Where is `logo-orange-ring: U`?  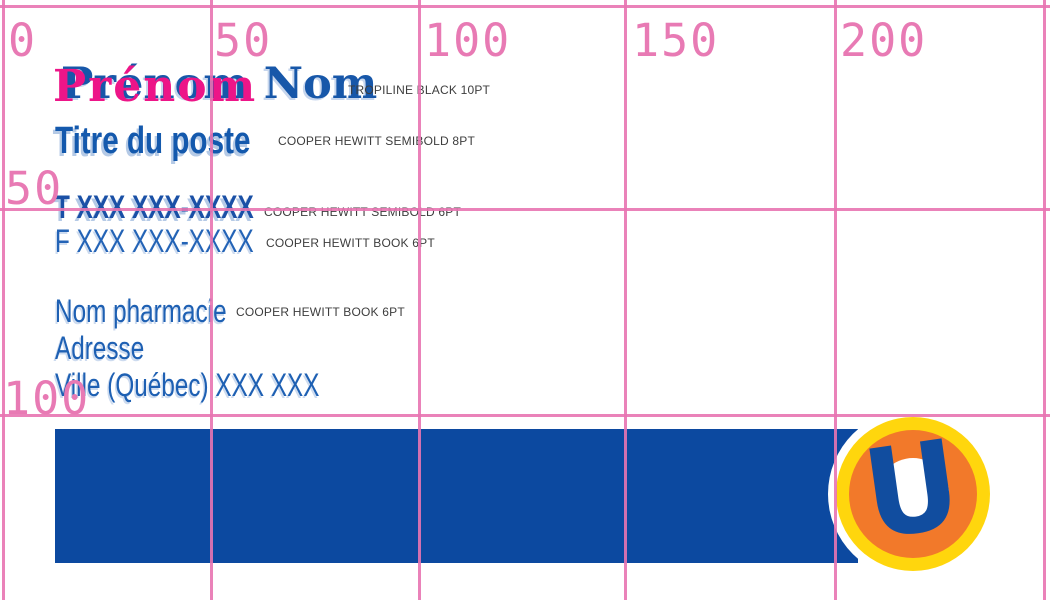
logo-orange-ring: U is located at coordinates (913, 490).